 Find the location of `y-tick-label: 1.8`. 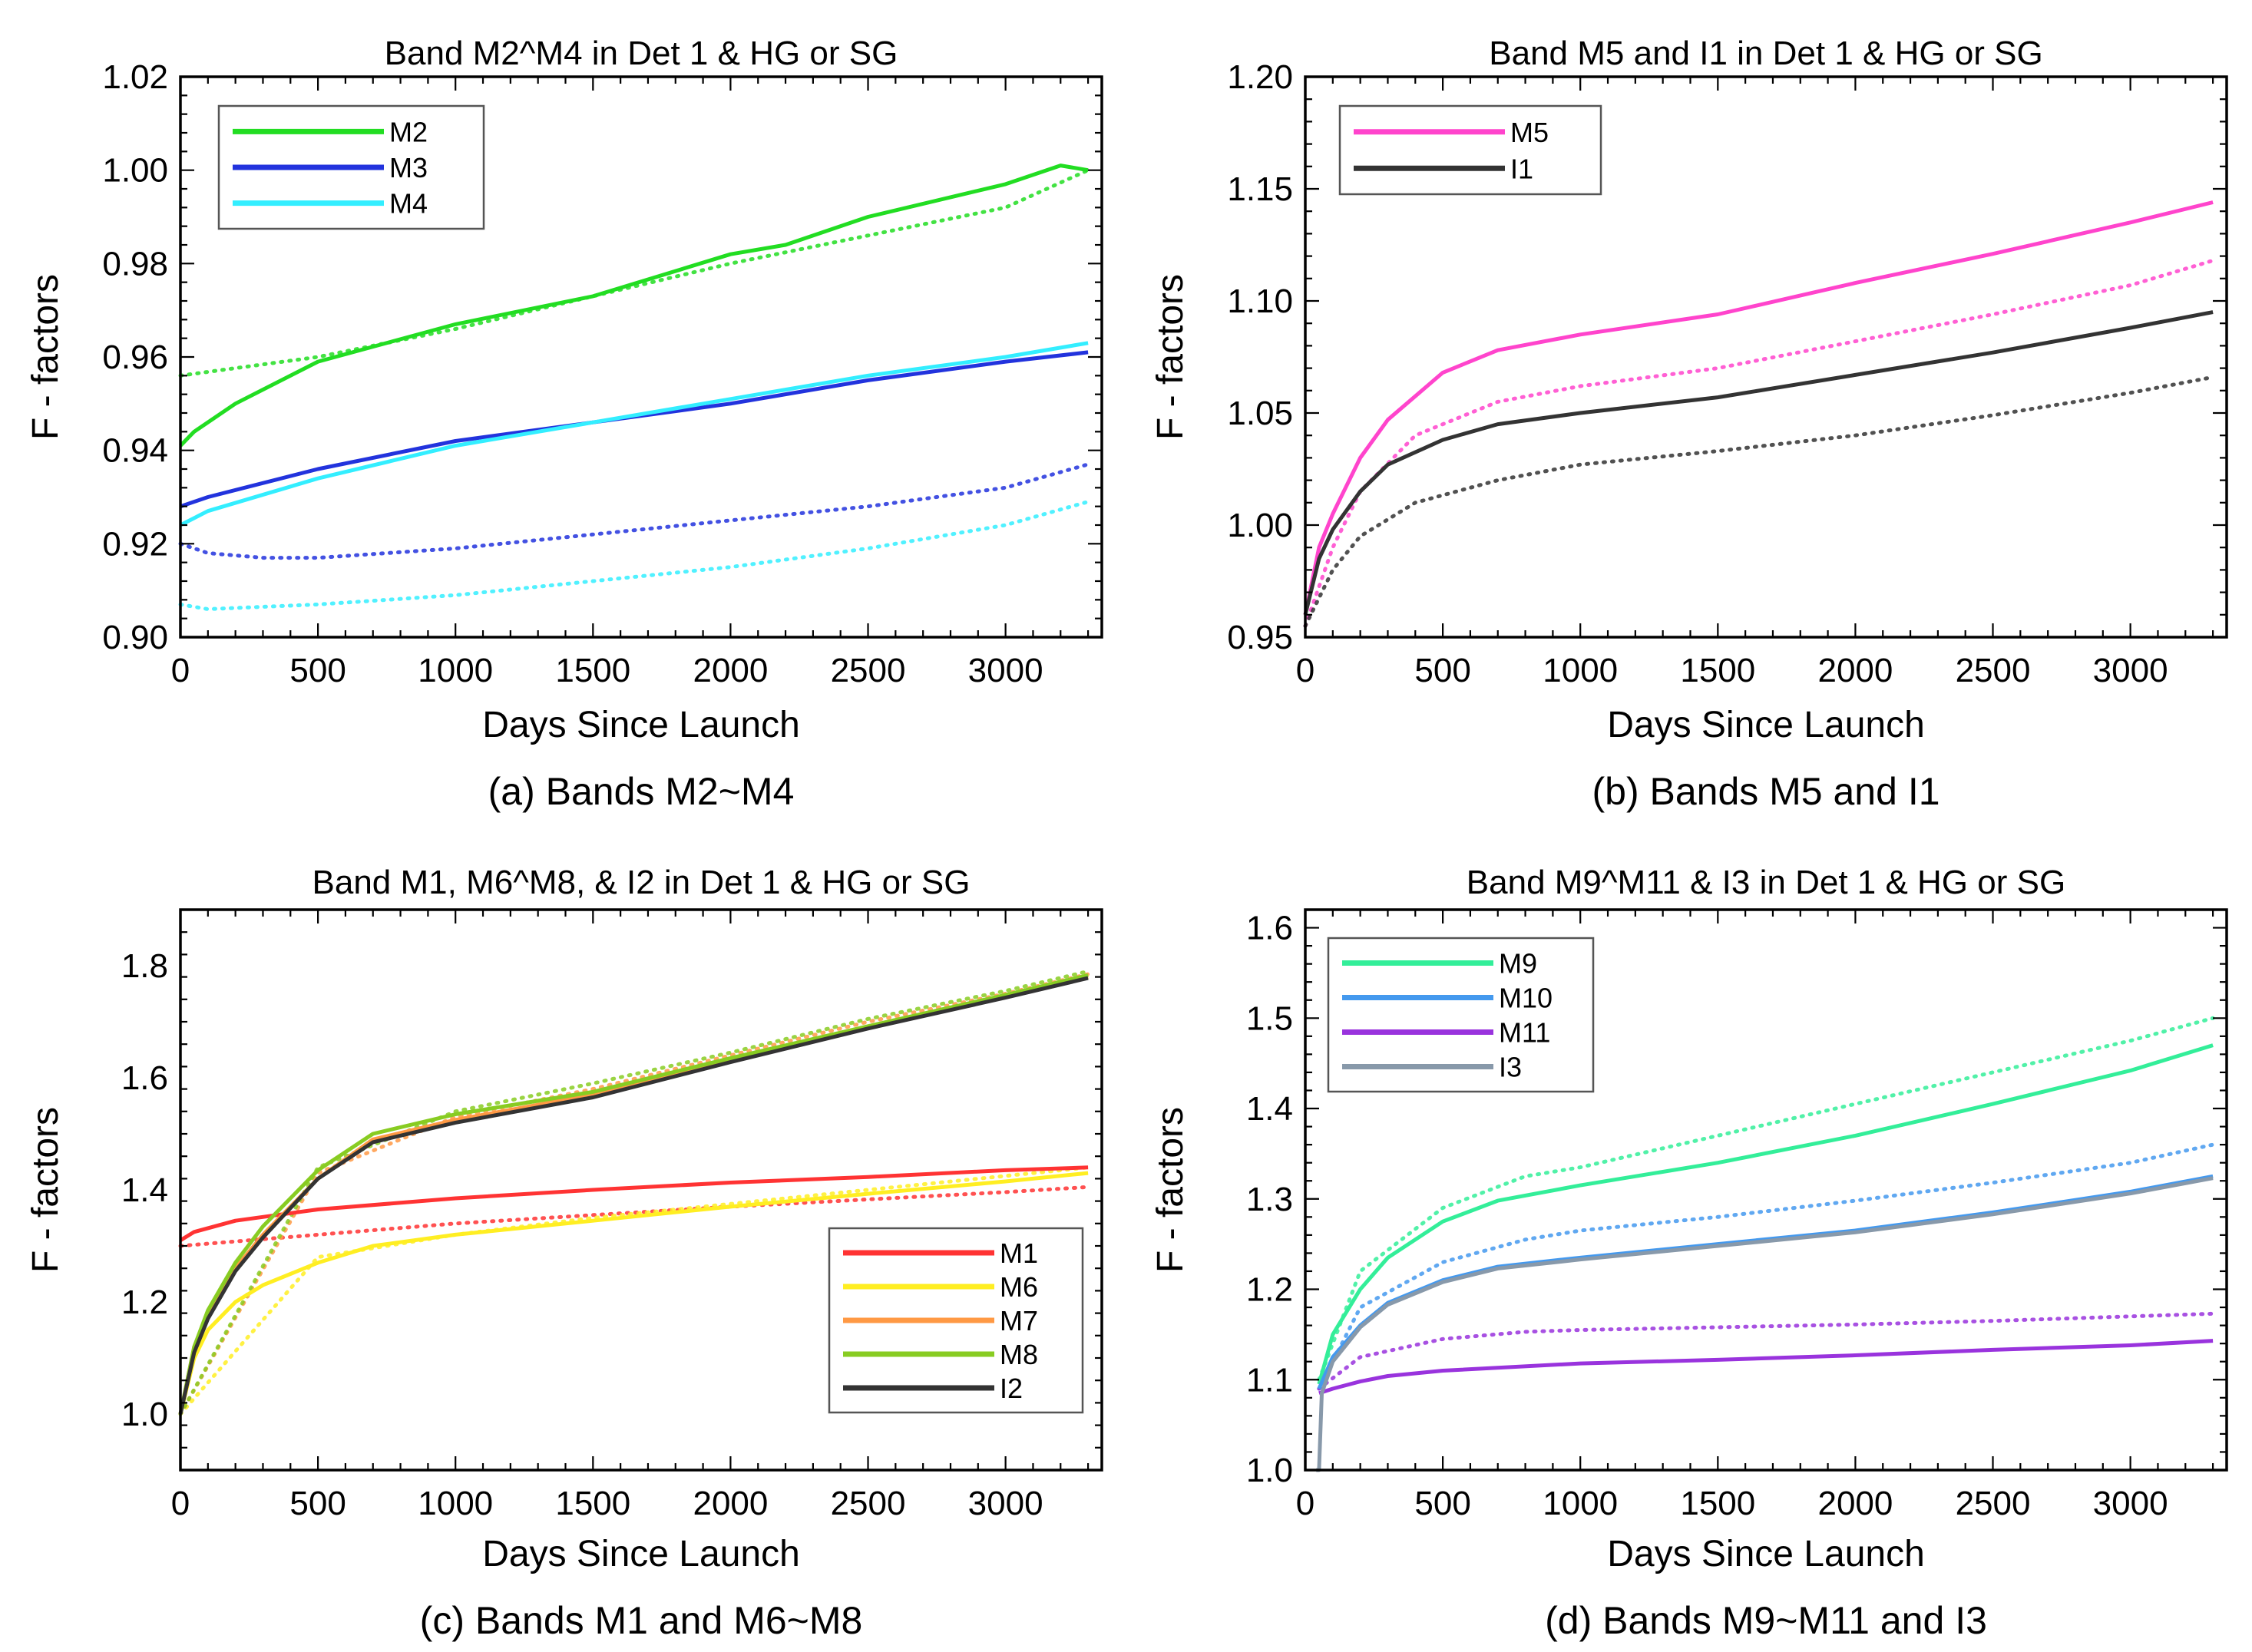

y-tick-label: 1.8 is located at coordinates (144, 966).